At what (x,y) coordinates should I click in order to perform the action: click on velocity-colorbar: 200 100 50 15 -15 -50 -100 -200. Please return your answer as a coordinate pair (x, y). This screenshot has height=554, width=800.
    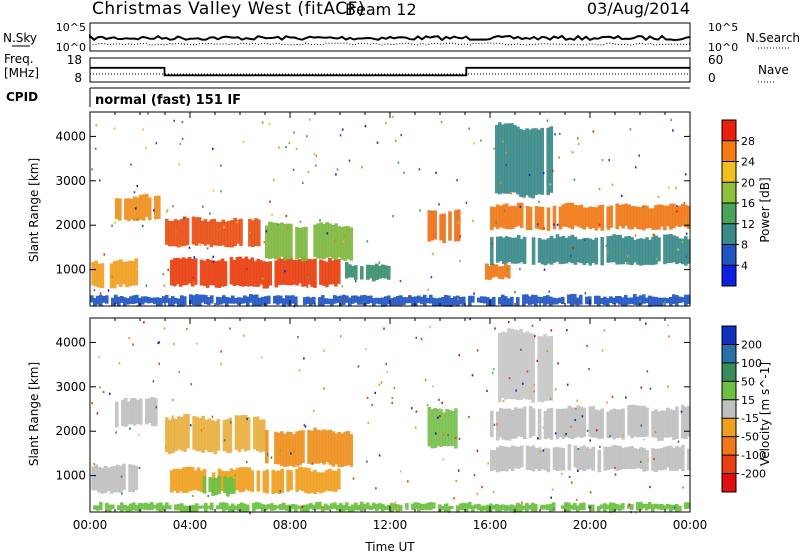
    Looking at the image, I should click on (743, 409).